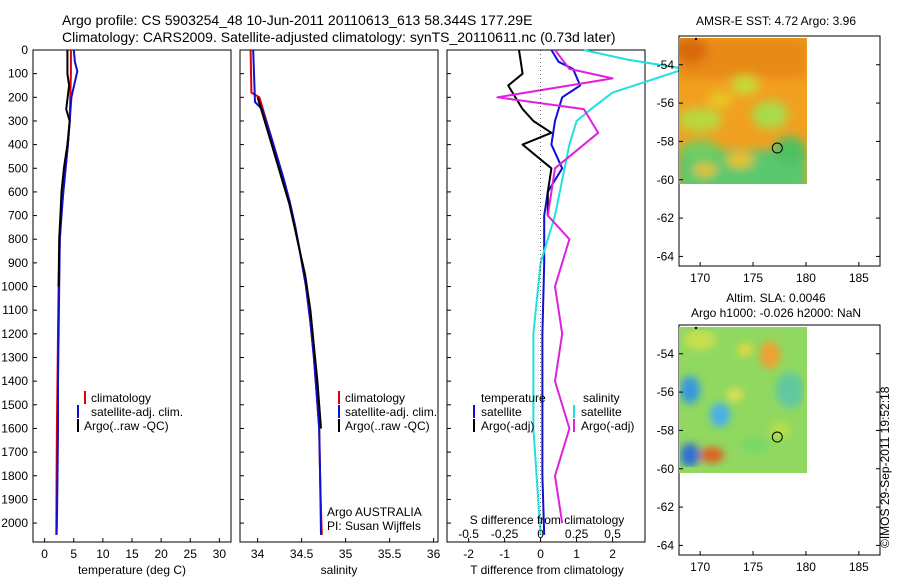 Image resolution: width=900 pixels, height=580 pixels. What do you see at coordinates (776, 313) in the screenshot?
I see `sla-map-title-2: Argo h1000: -0.026 h2000: NaN` at bounding box center [776, 313].